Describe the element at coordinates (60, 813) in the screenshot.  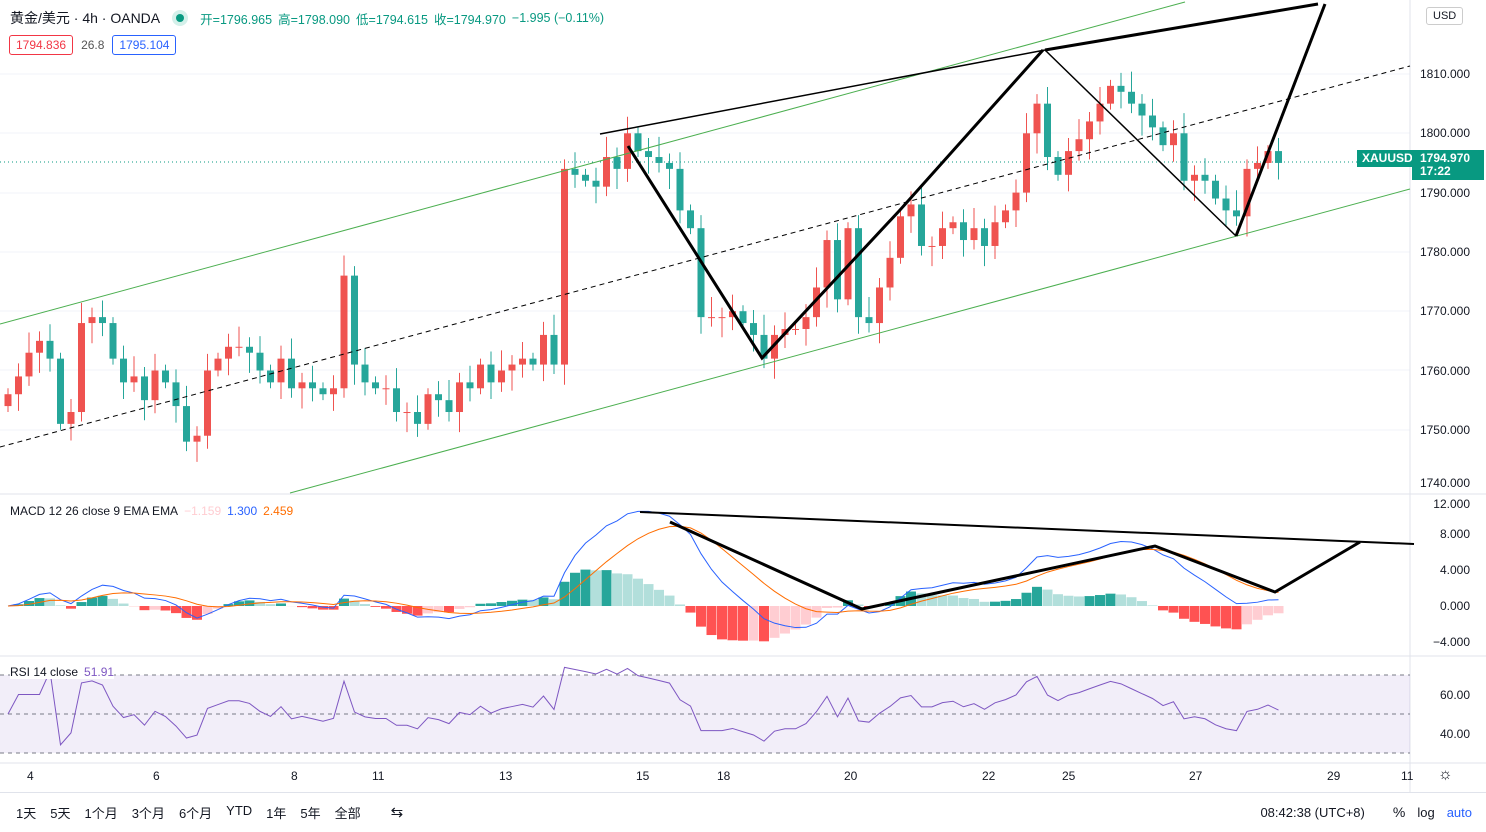
I see `range-button: 5天` at that location.